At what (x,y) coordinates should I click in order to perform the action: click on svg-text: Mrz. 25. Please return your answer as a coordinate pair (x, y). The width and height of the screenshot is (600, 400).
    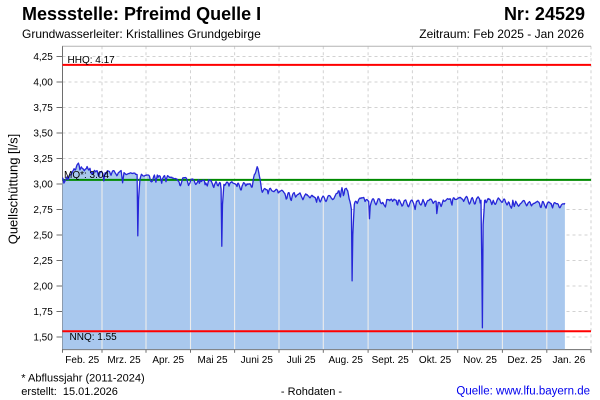
    Looking at the image, I should click on (124, 360).